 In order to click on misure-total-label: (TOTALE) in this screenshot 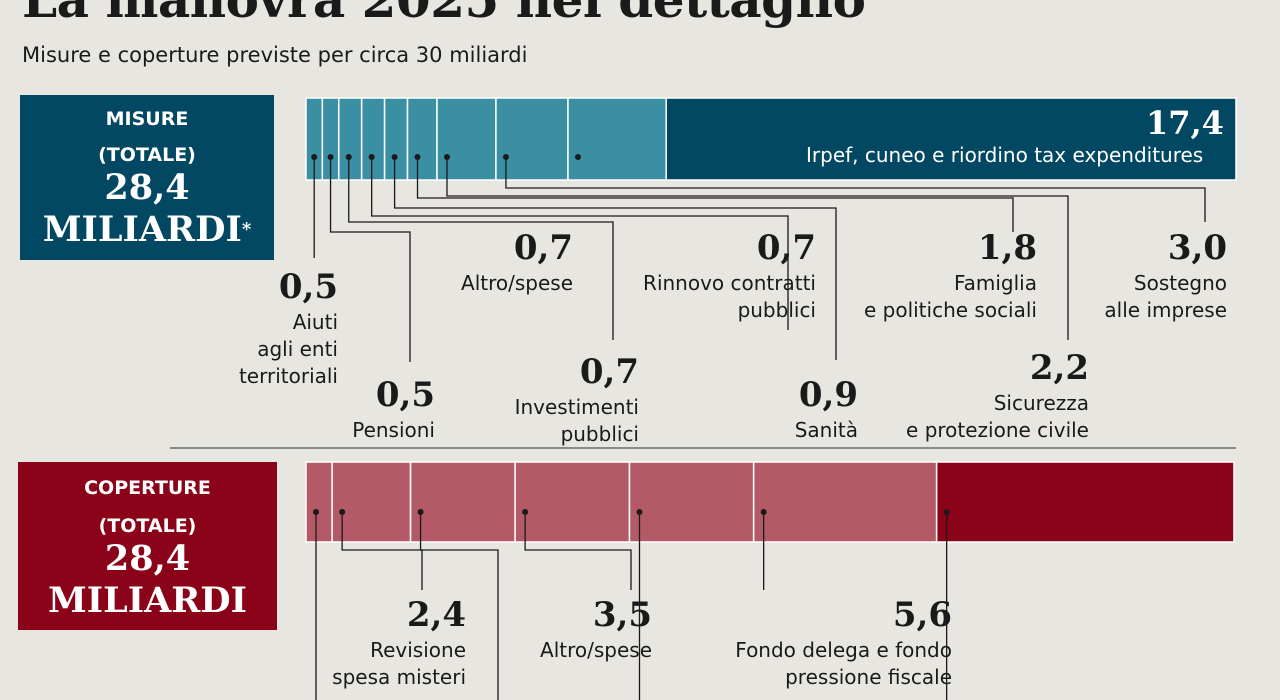, I will do `click(147, 155)`.